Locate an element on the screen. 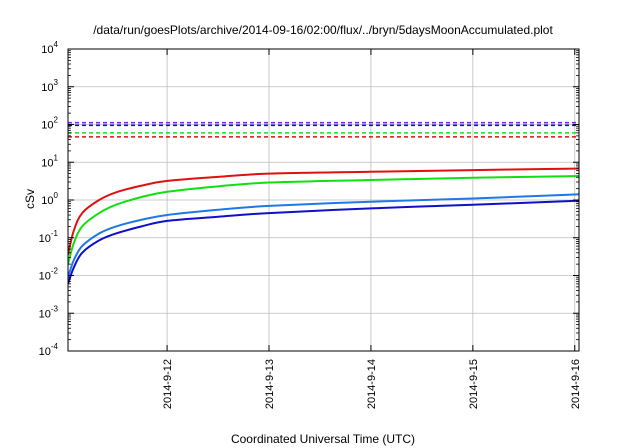  y-tick-label-exponent: -3 is located at coordinates (55, 308).